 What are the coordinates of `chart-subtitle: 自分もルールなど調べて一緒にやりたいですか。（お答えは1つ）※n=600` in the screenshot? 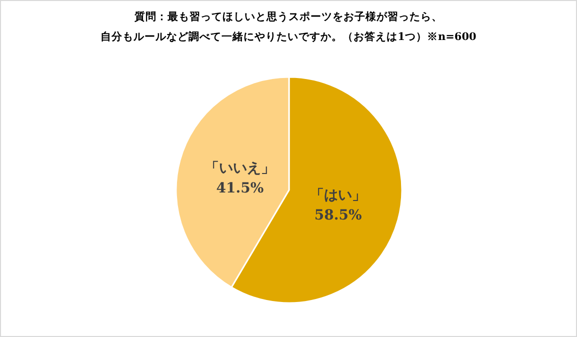 It's located at (288, 36).